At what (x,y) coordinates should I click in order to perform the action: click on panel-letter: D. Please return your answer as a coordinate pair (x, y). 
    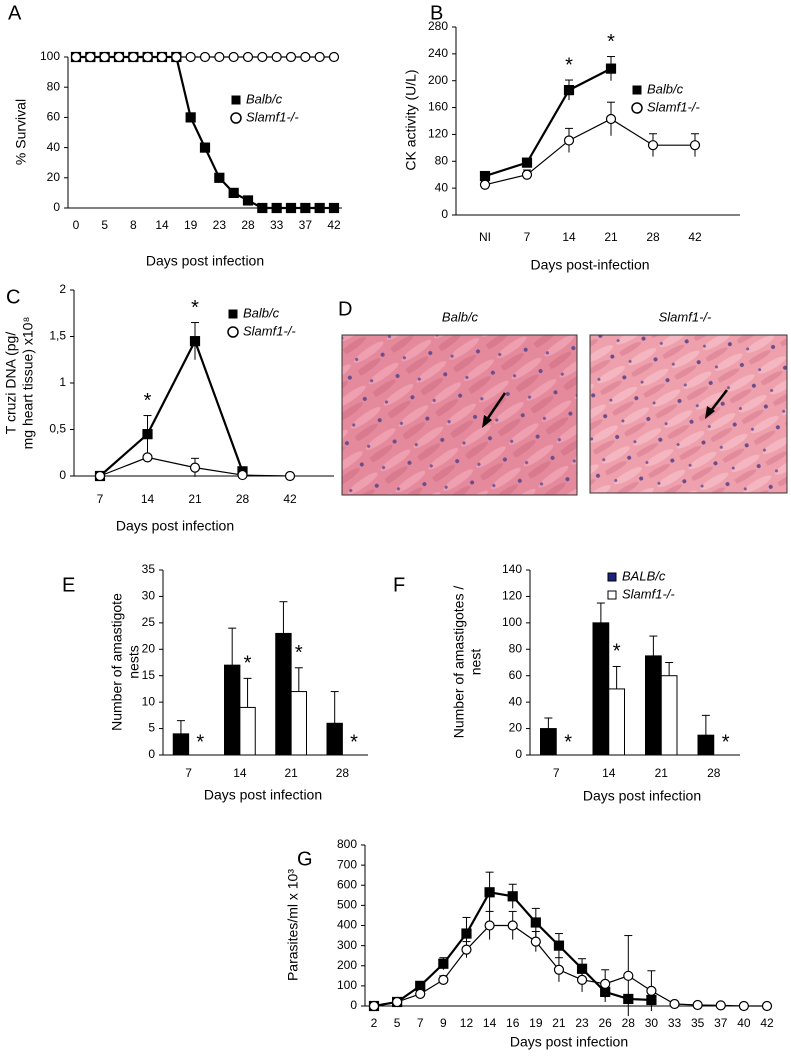
    Looking at the image, I should click on (345, 309).